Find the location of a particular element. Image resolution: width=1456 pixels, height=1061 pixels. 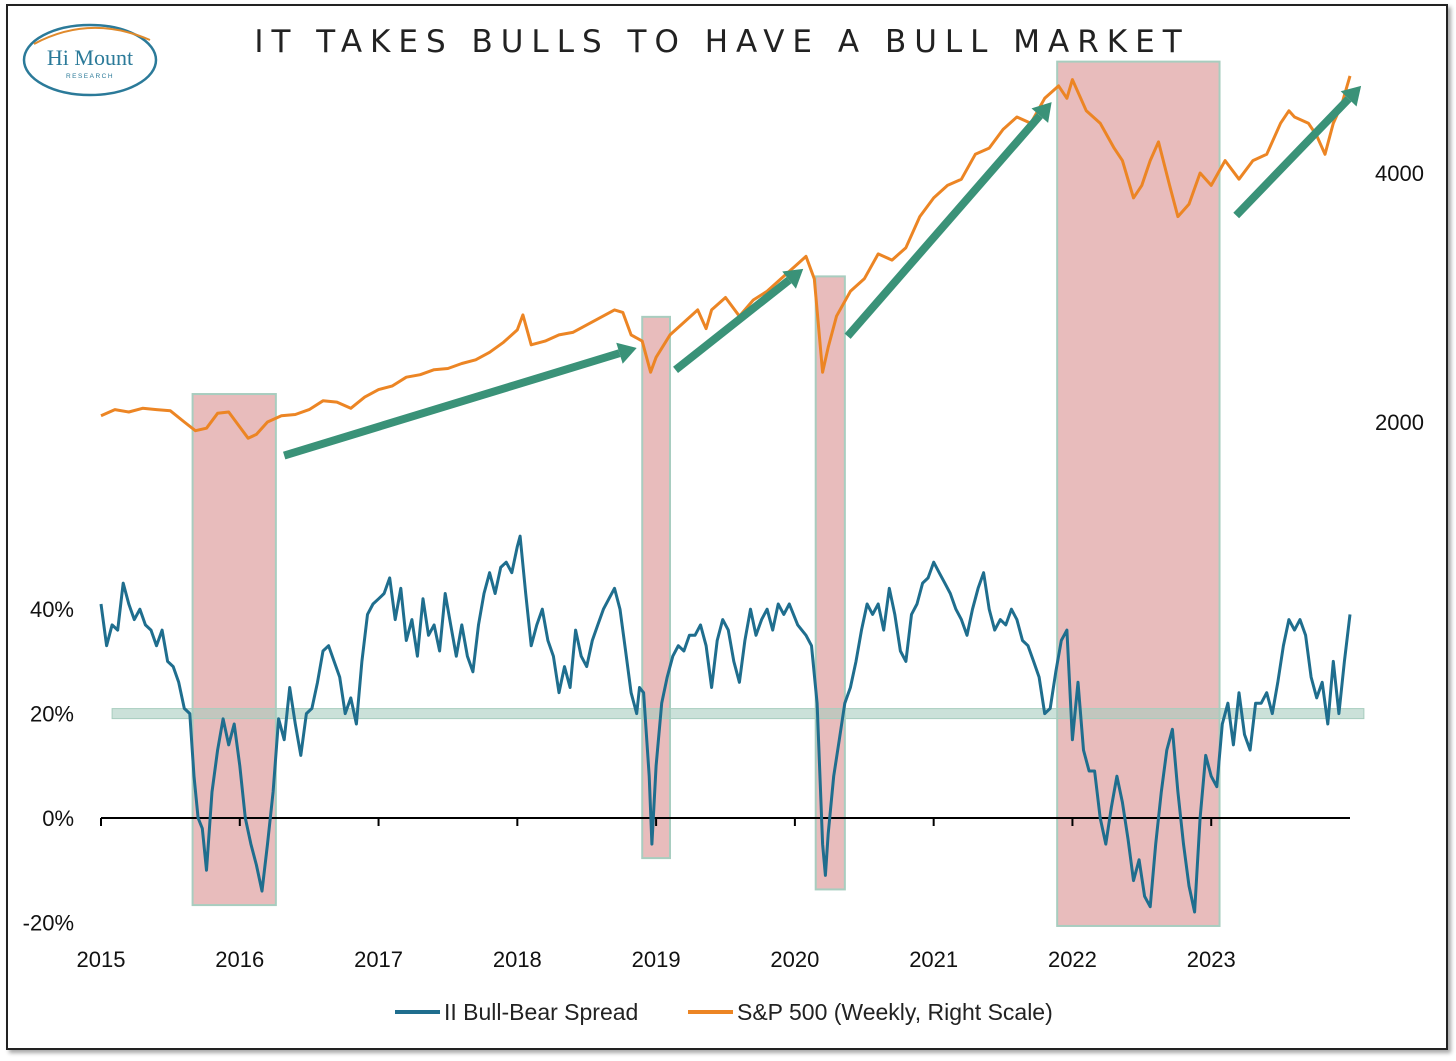

logo-accent-arc is located at coordinates (92, 36).